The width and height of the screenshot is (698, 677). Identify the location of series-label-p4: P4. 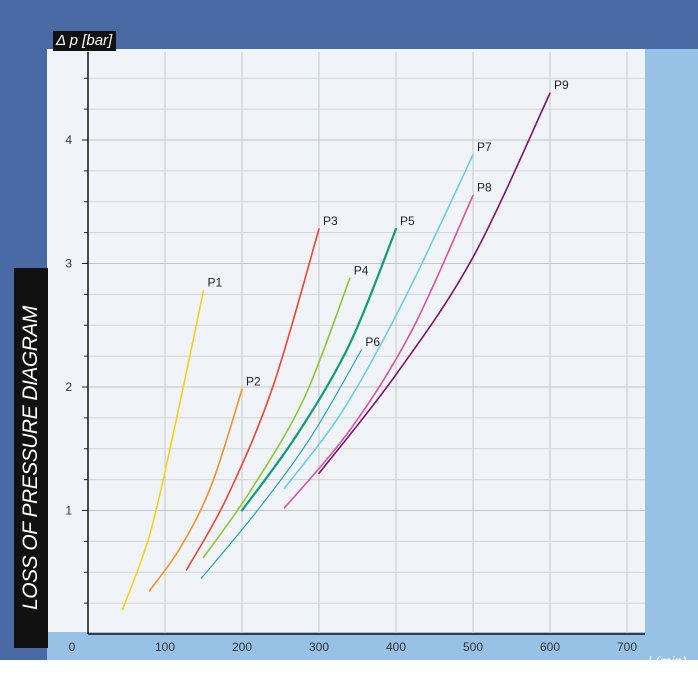
(361, 270).